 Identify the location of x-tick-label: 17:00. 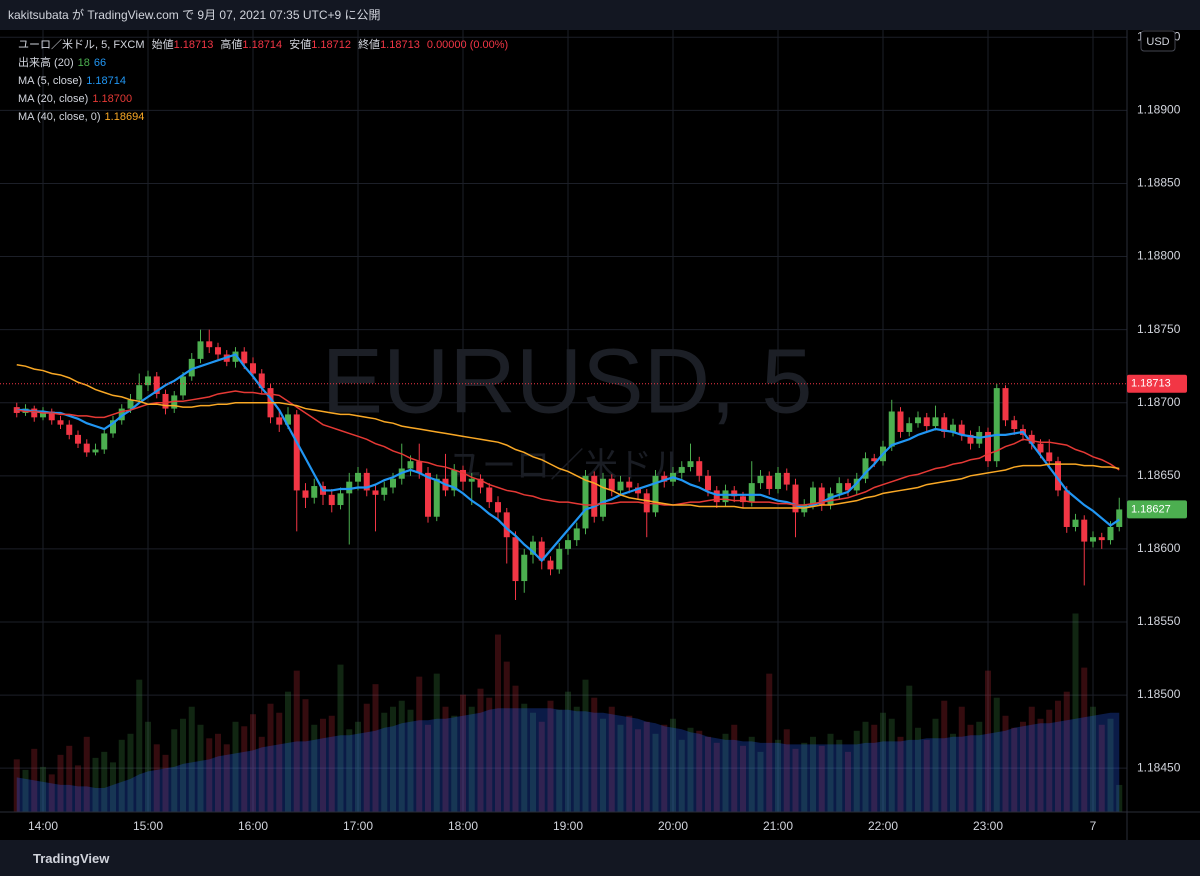
(358, 826).